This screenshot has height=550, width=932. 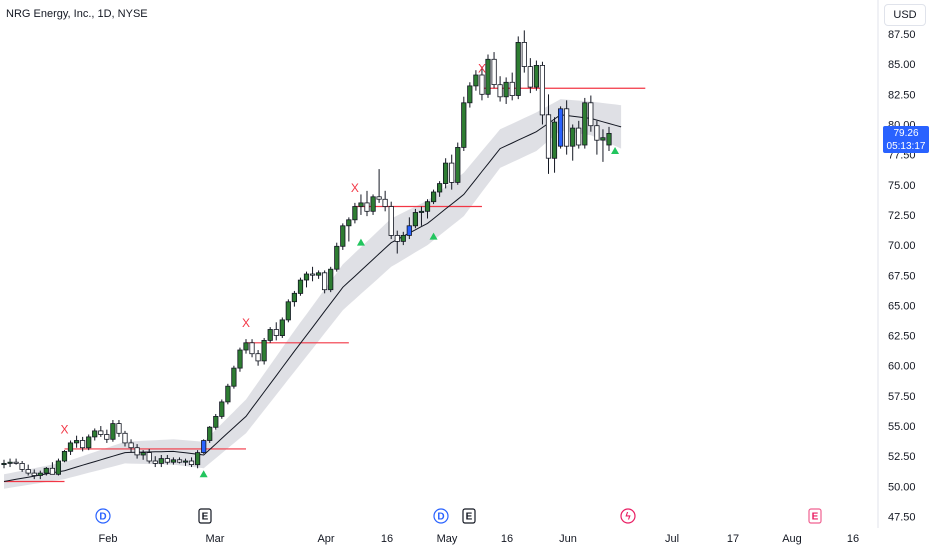 I want to click on price-tick-label: 70.00, so click(x=902, y=246).